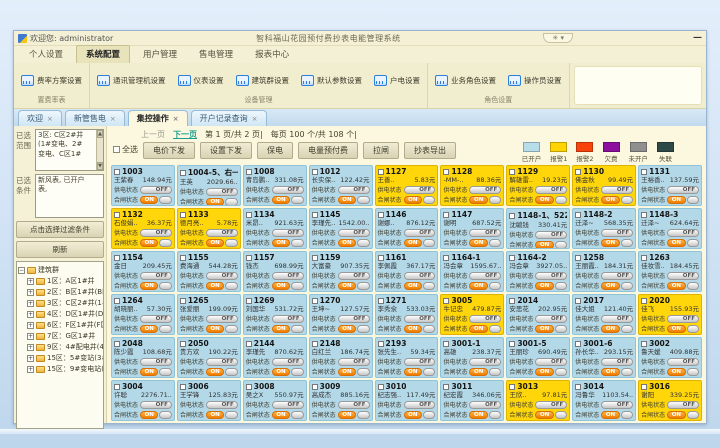 The image size is (720, 448). I want to click on meter-card: 1148-2 迁泽~ 568.35元 供电状态 OFF 合闸状态 ON, so click(604, 228).